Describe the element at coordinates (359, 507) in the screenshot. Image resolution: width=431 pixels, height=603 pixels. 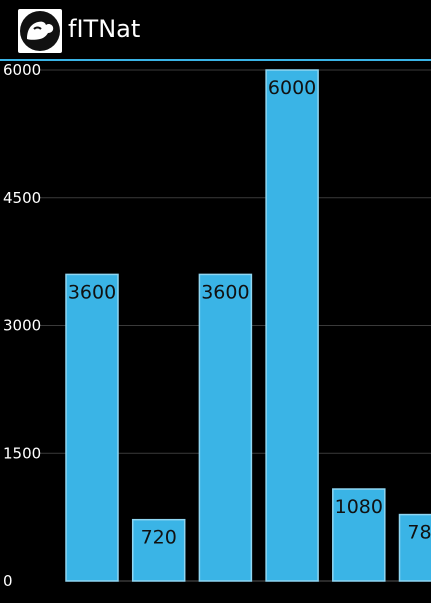
I see `bar-value-label: 1080` at that location.